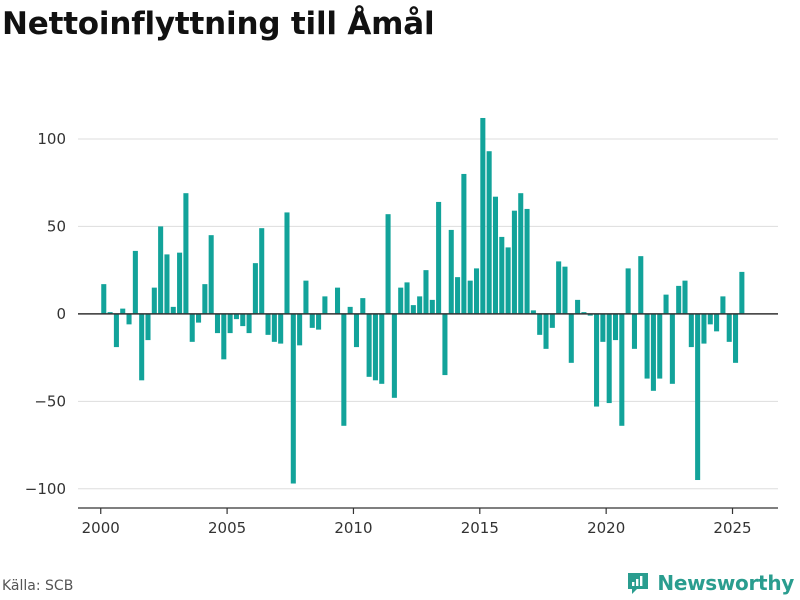 This screenshot has height=600, width=800. I want to click on x-tick-label: 2015, so click(480, 528).